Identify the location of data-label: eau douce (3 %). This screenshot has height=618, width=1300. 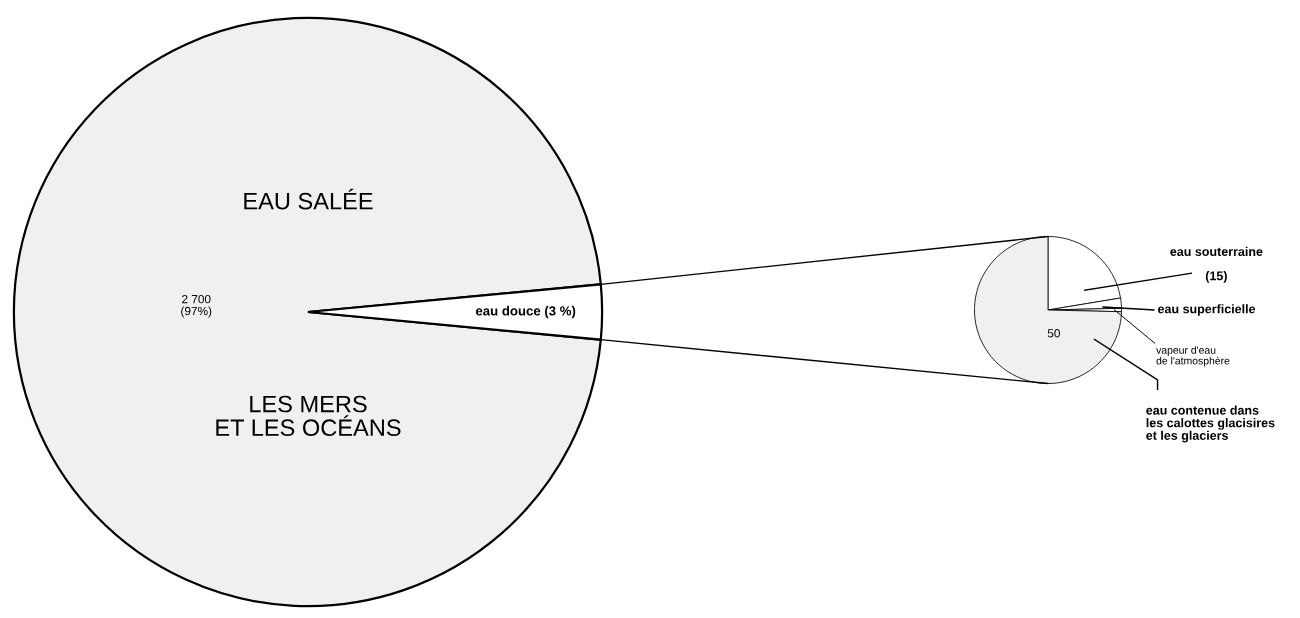
(525, 312).